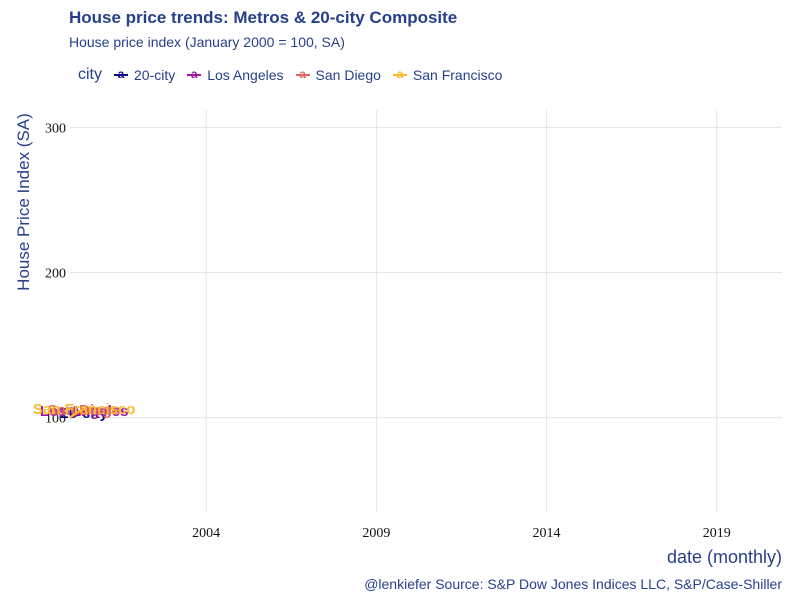  What do you see at coordinates (547, 533) in the screenshot?
I see `x-tick-label: 2014` at bounding box center [547, 533].